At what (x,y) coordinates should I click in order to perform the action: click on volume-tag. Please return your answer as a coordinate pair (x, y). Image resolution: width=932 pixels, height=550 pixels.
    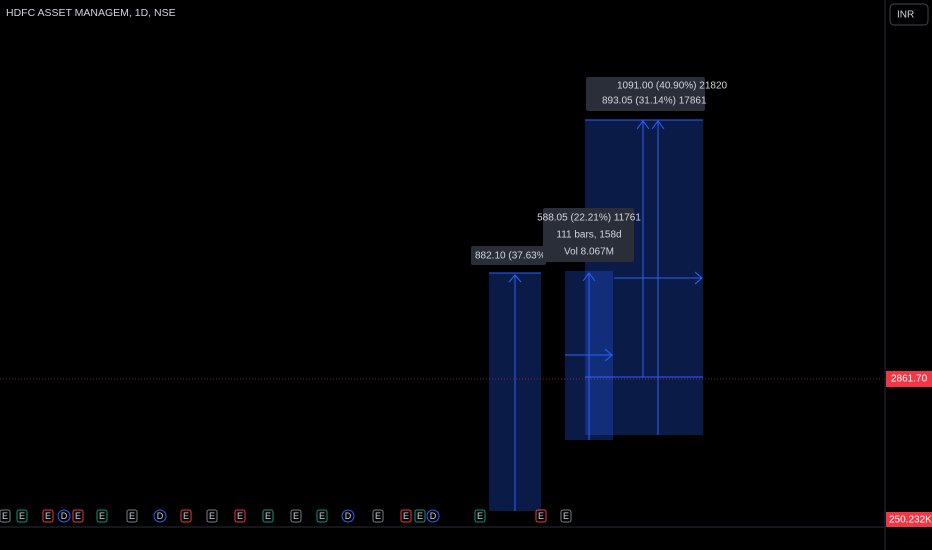
    Looking at the image, I should click on (909, 519).